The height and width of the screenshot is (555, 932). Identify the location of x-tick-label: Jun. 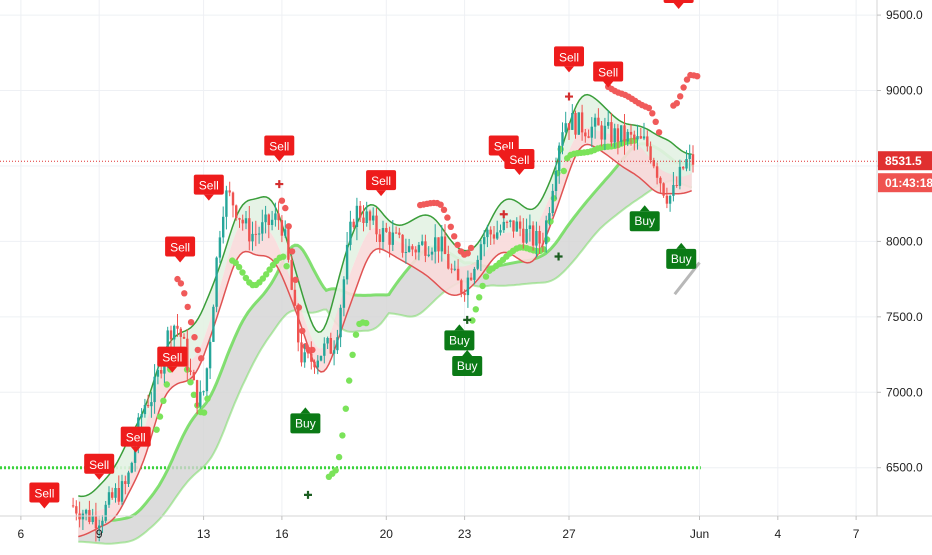
(699, 534).